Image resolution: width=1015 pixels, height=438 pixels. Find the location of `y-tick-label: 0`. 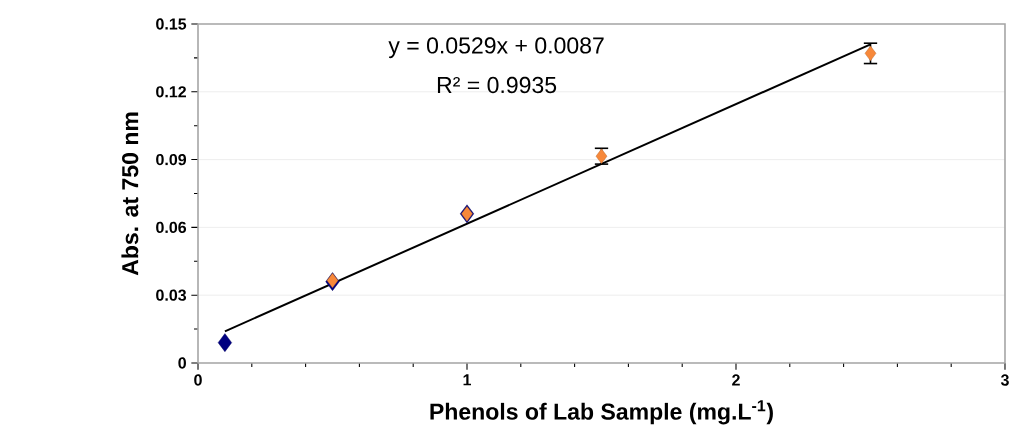

y-tick-label: 0 is located at coordinates (182, 363).